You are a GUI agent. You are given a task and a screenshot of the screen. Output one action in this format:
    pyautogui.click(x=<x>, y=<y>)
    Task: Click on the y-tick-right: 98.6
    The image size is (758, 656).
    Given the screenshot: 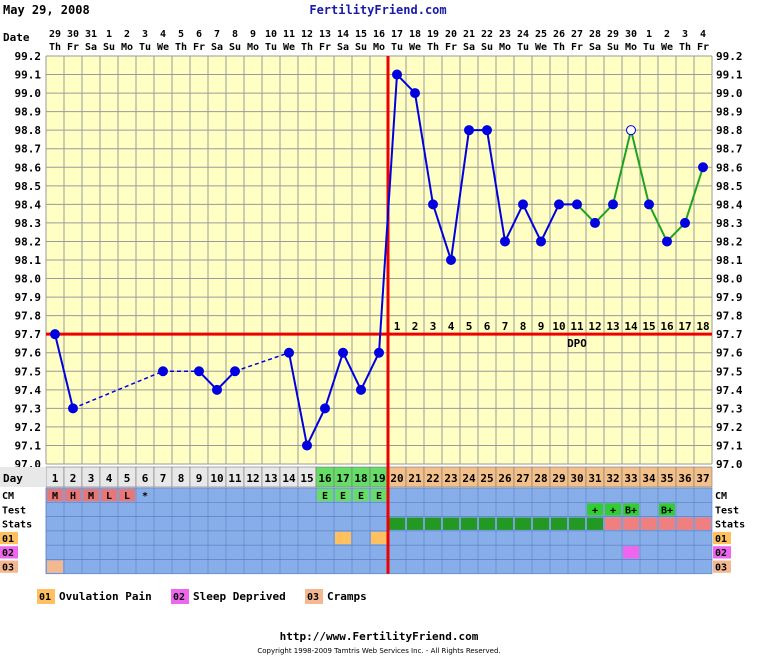 What is the action you would take?
    pyautogui.click(x=729, y=167)
    